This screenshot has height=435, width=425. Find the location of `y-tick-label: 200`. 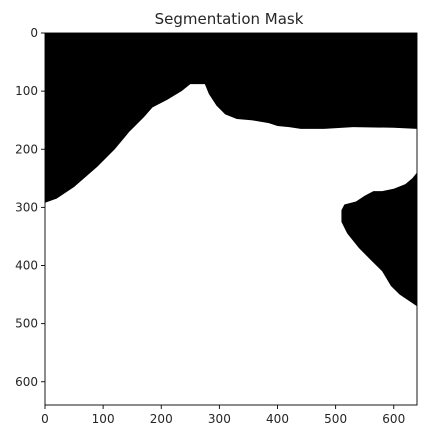

y-tick-label: 200 is located at coordinates (26, 149).